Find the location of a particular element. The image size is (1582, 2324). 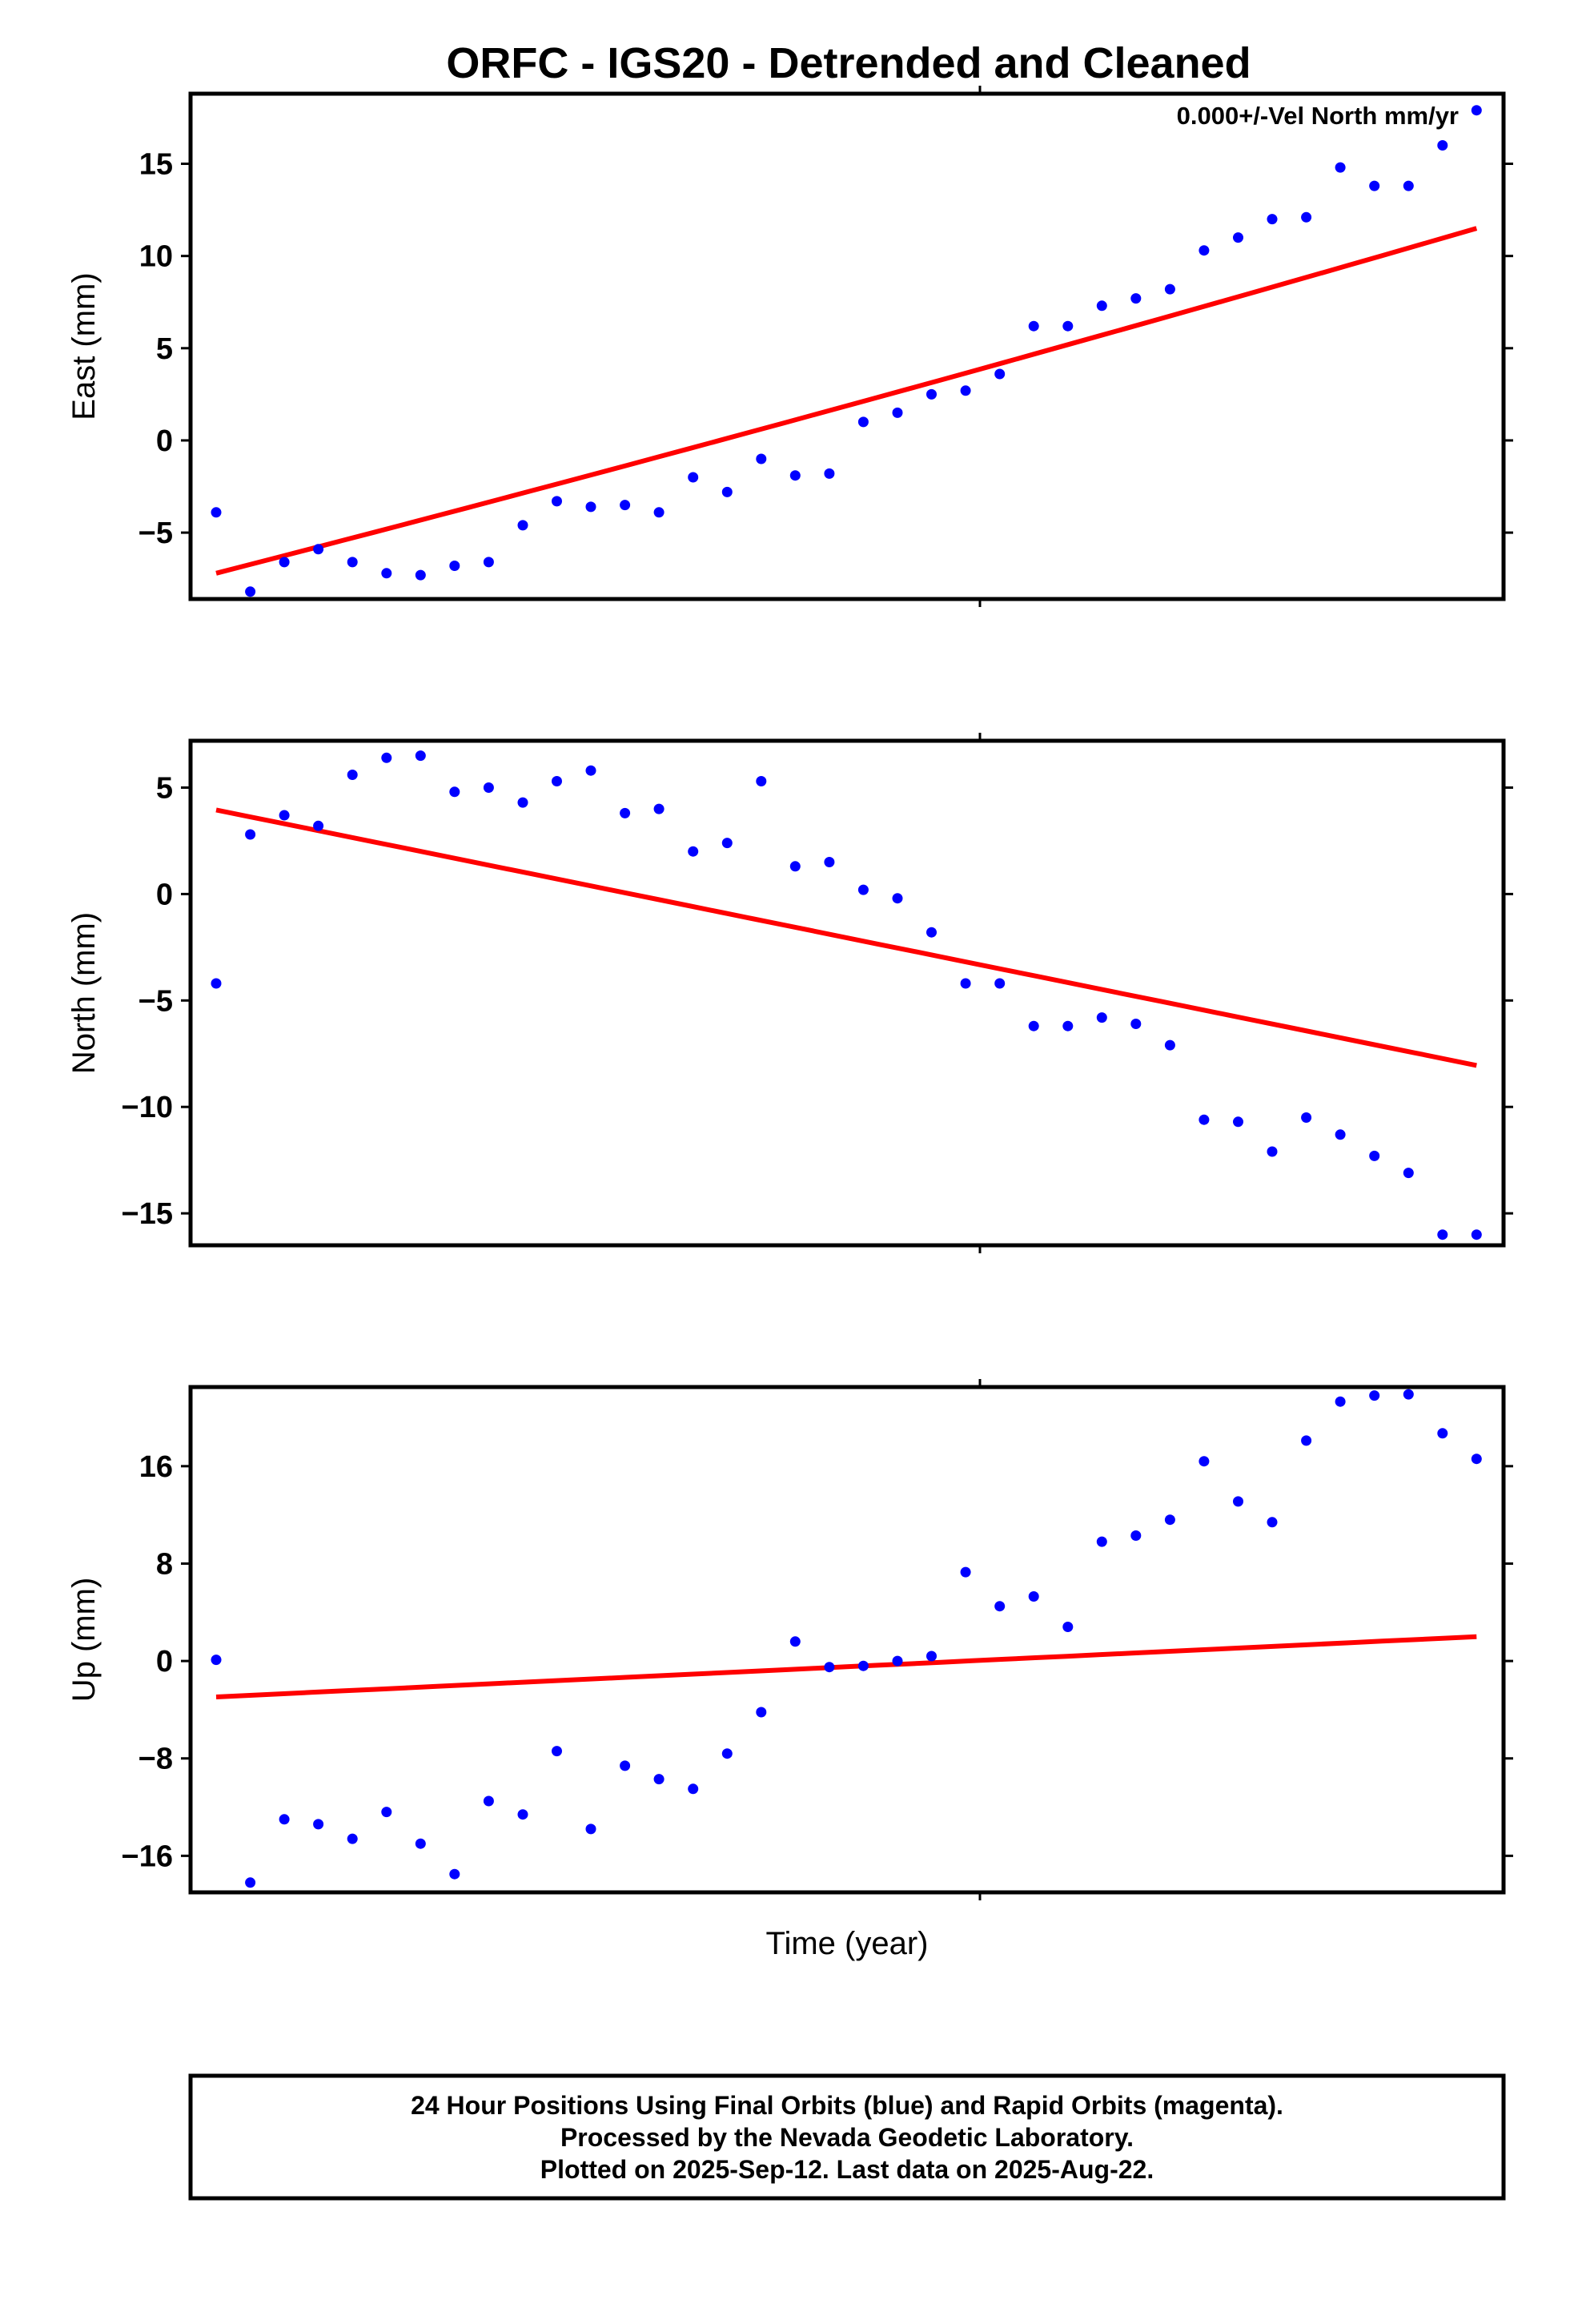

north-ytick-label: −15 is located at coordinates (147, 1214).